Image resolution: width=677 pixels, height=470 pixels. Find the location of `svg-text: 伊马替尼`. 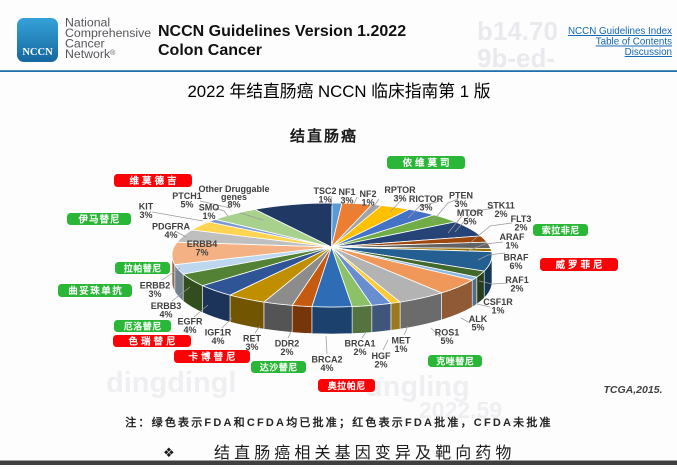

svg-text: 伊马替尼 is located at coordinates (98, 220).